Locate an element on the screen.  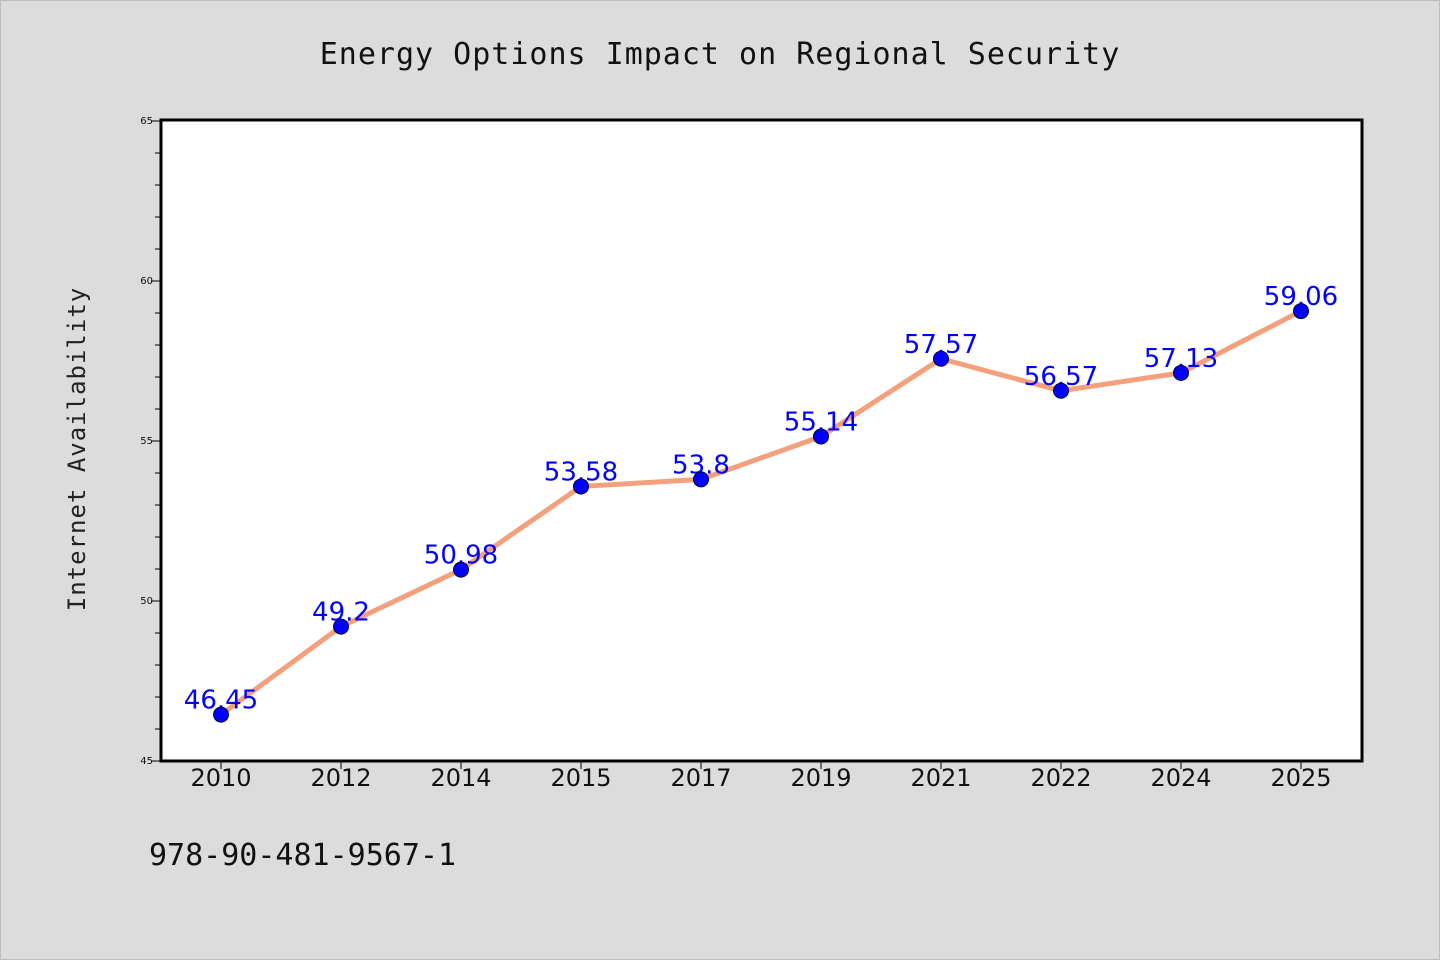
y-tick-label: 65 is located at coordinates (146, 121).